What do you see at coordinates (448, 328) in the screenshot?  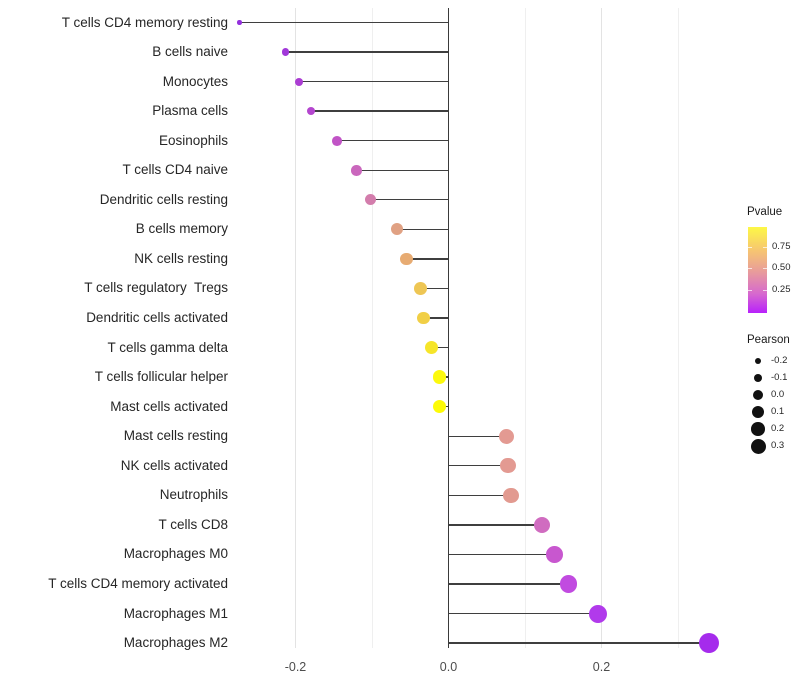 I see `zero-axis-line` at bounding box center [448, 328].